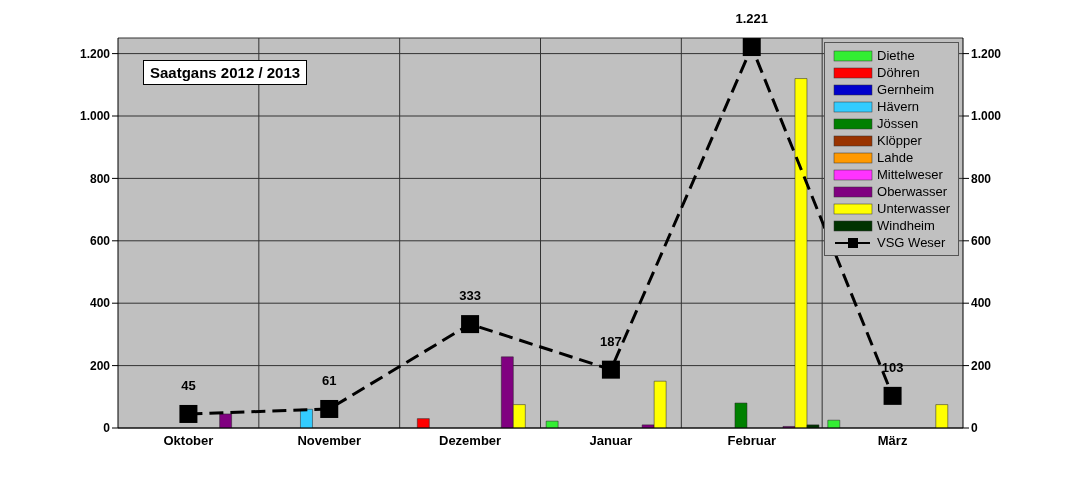 The image size is (1091, 488). Describe the element at coordinates (107, 428) in the screenshot. I see `y-tick-label: 0` at that location.